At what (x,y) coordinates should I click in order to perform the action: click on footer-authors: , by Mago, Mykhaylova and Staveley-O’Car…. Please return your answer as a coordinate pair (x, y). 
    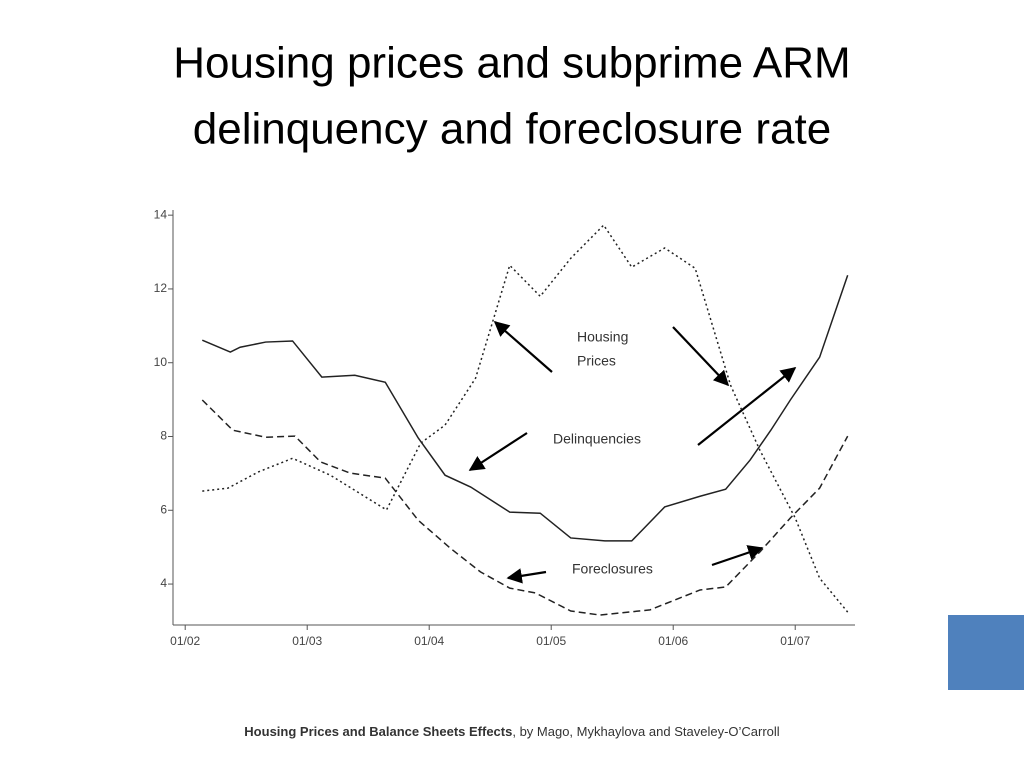
    Looking at the image, I should click on (645, 731).